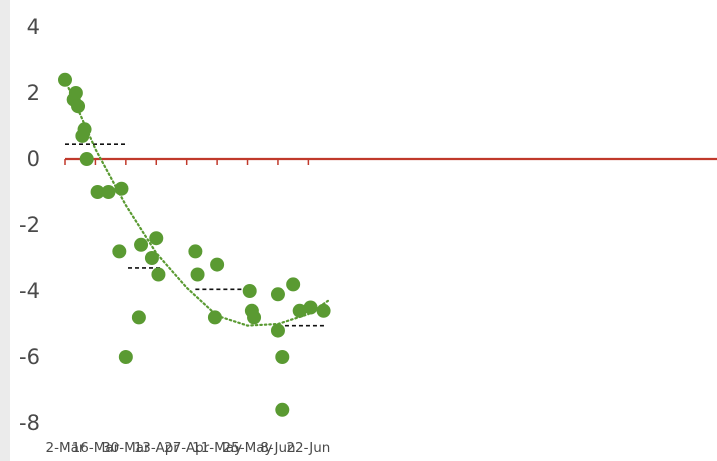  I want to click on y-tick-label: 2, so click(33, 93).